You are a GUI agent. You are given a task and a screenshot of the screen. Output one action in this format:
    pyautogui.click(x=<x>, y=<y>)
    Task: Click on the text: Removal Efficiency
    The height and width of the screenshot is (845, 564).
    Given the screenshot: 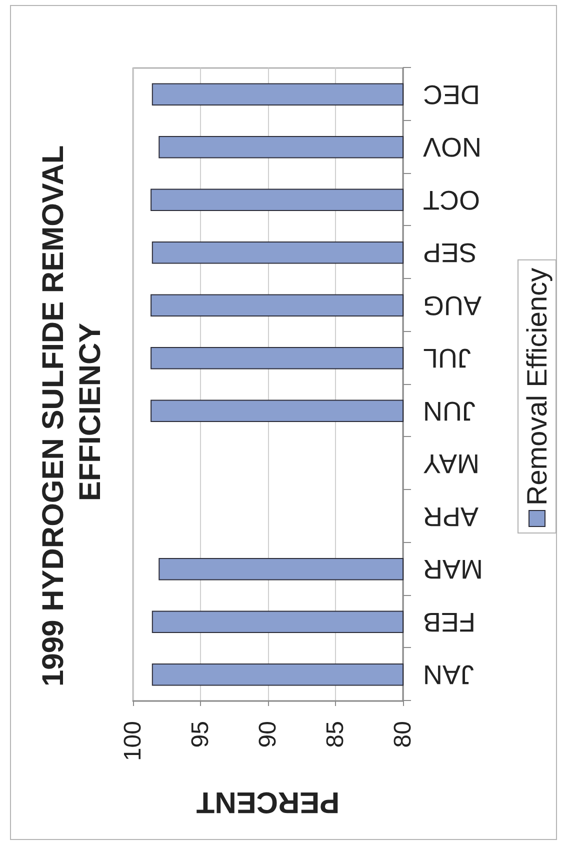 What is the action you would take?
    pyautogui.click(x=537, y=387)
    